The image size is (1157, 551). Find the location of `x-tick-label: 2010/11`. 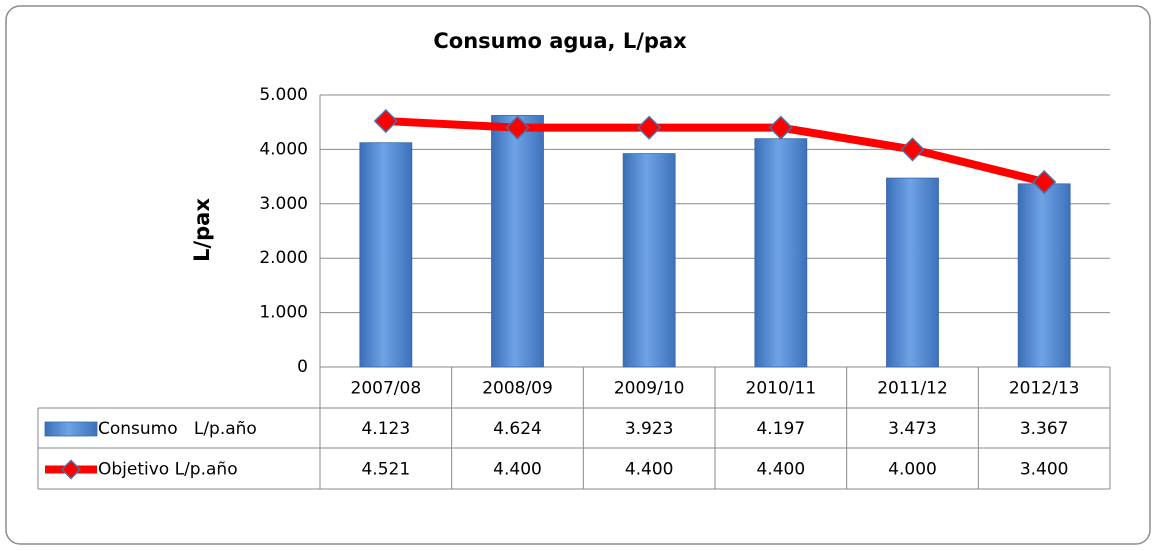

x-tick-label: 2010/11 is located at coordinates (781, 389).